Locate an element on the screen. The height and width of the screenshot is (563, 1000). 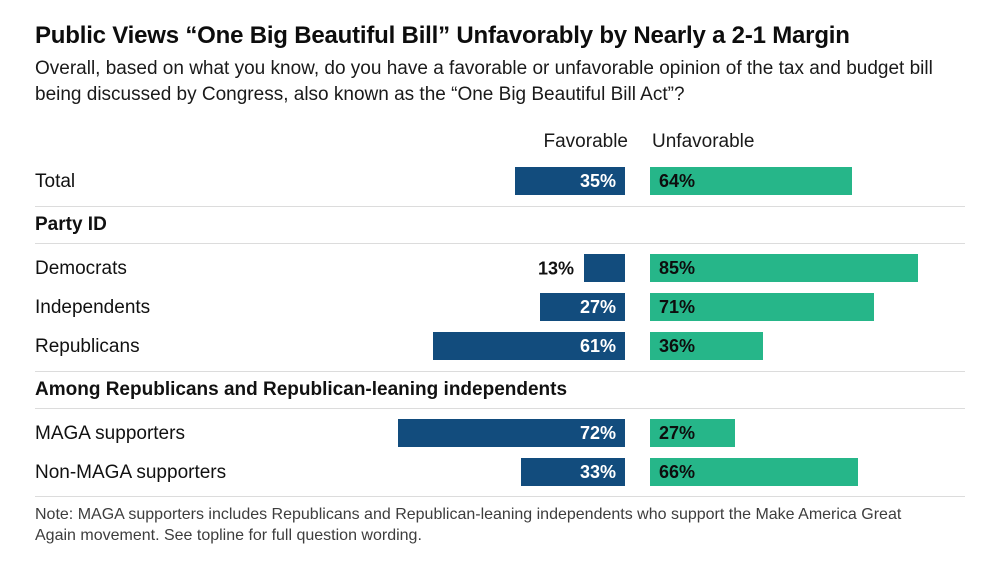
favorable-value: 13% is located at coordinates (555, 268).